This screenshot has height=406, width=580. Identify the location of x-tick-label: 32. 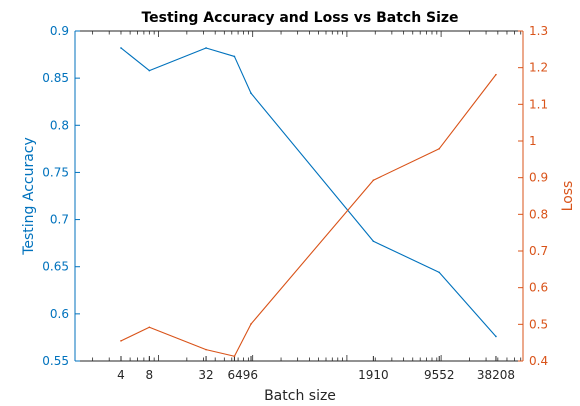
(205, 375).